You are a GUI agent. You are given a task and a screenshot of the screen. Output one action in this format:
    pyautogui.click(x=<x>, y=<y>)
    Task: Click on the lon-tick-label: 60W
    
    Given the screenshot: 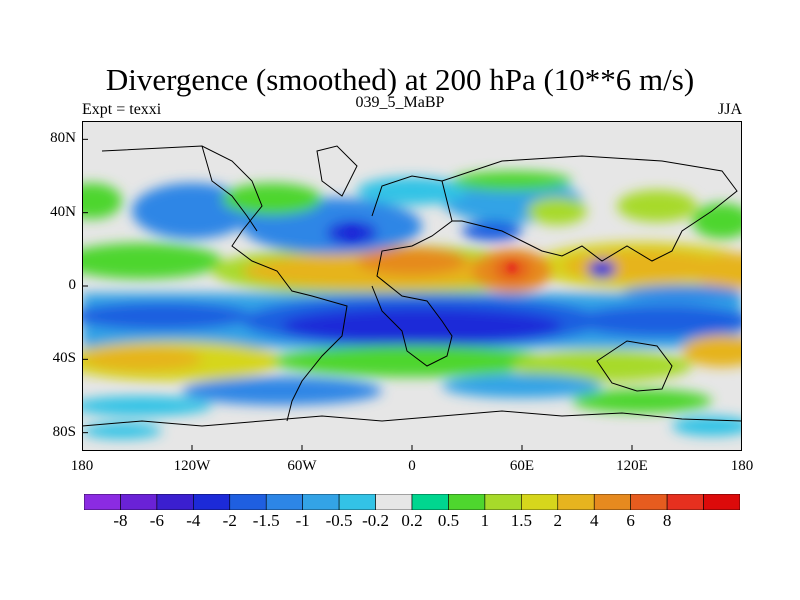 What is the action you would take?
    pyautogui.click(x=302, y=466)
    